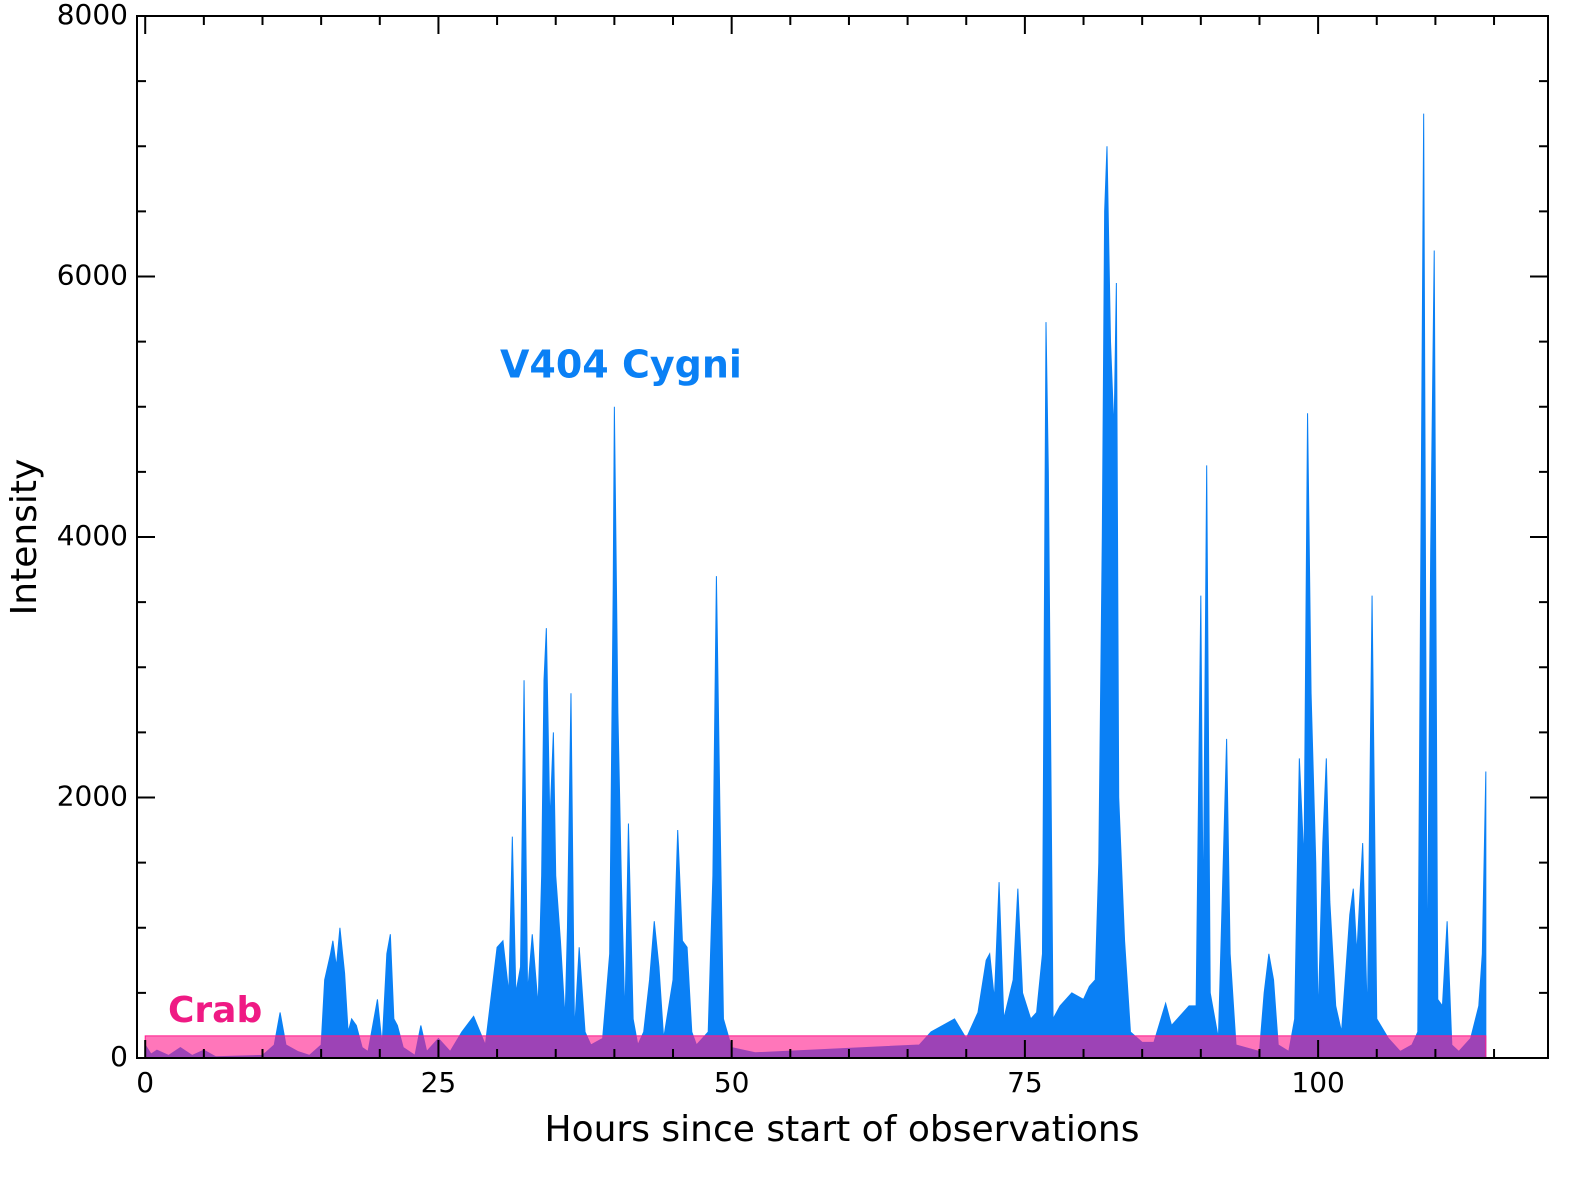 This screenshot has height=1185, width=1574. Describe the element at coordinates (1025, 1082) in the screenshot. I see `x-tick-label: 75` at that location.